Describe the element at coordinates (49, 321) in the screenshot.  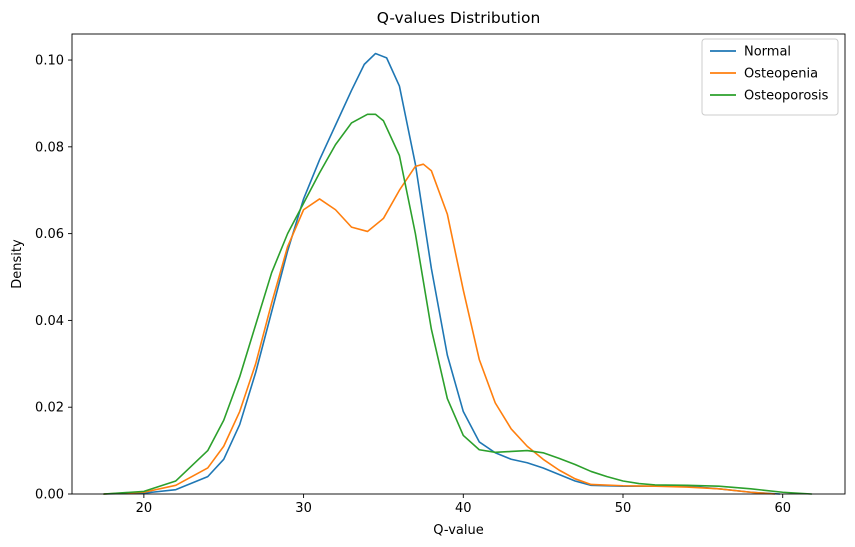
I see `y-tick-label: 0.04` at that location.